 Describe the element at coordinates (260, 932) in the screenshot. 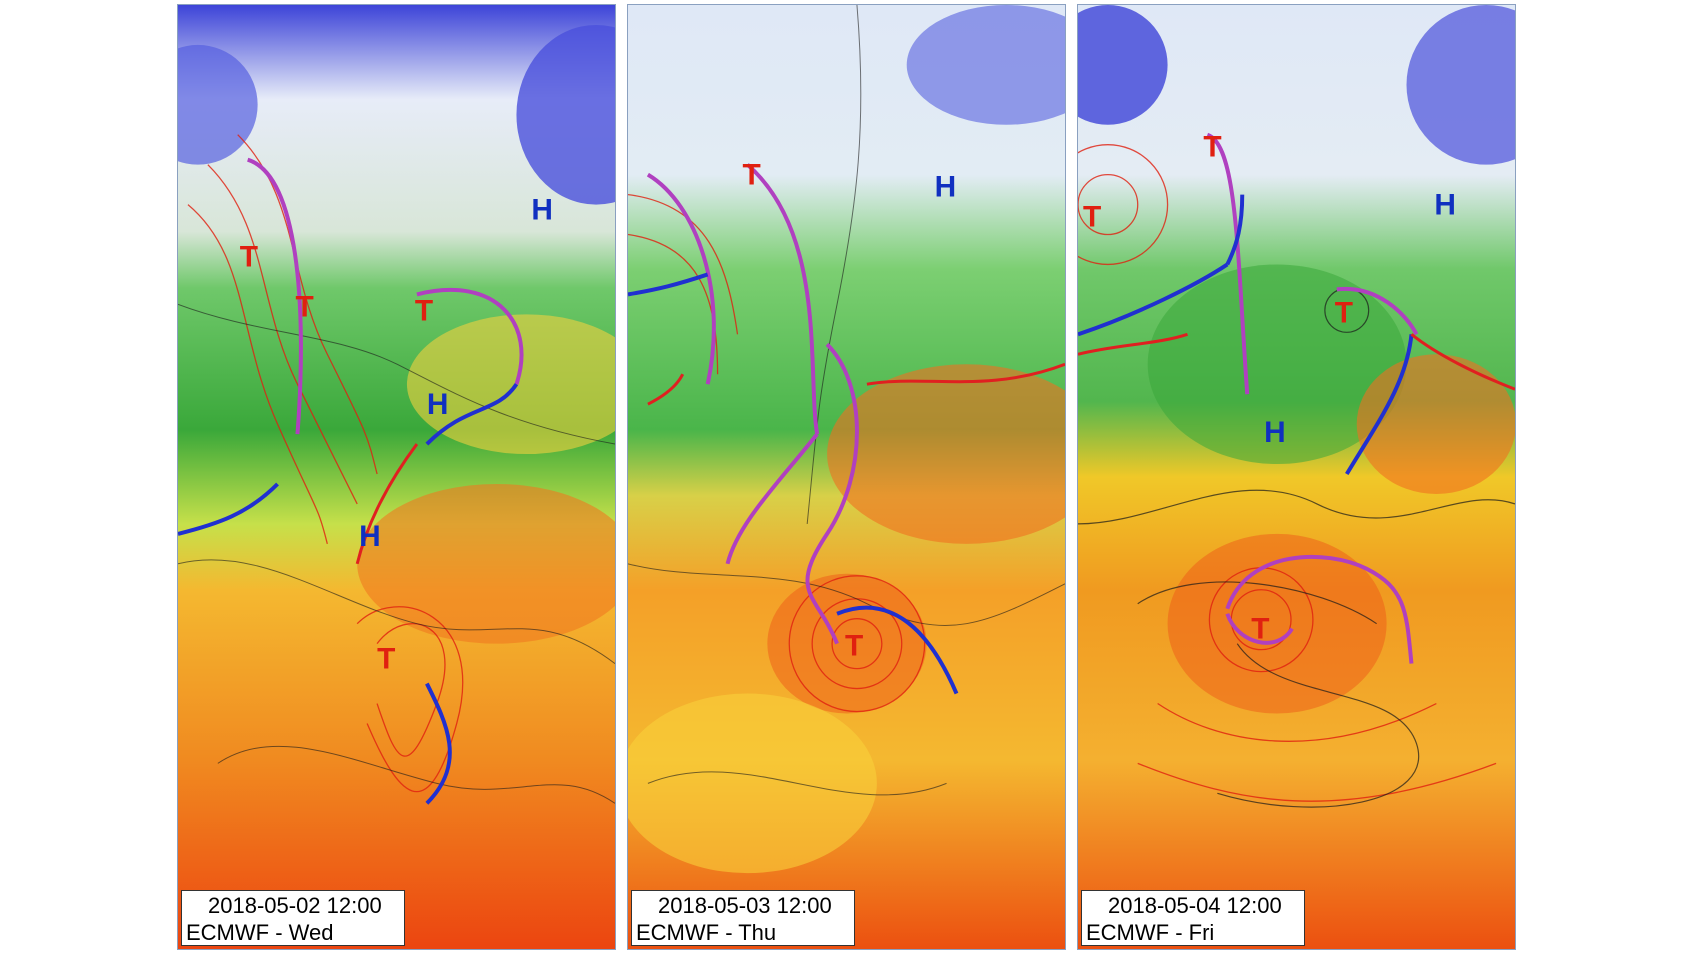

I see `map-model-day: ECMWF - Wed` at that location.